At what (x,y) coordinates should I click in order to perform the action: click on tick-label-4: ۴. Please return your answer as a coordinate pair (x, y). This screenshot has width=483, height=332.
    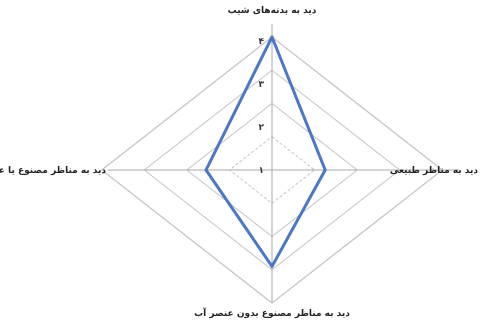
    Looking at the image, I should click on (262, 42).